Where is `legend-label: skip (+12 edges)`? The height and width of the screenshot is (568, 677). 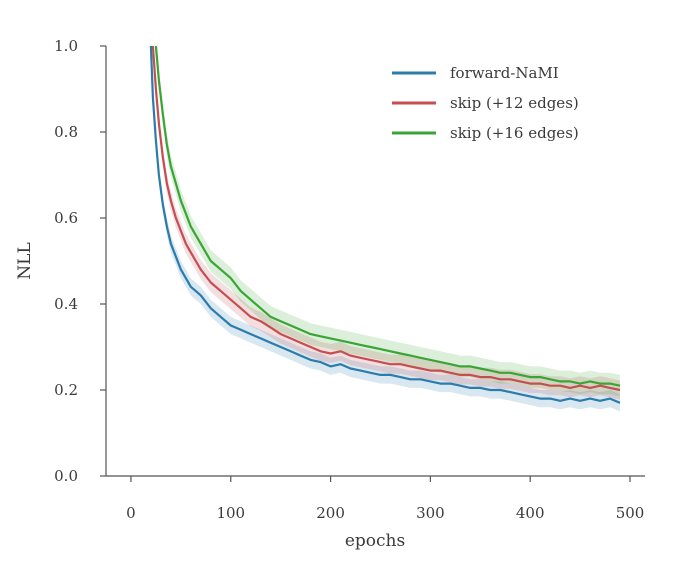 legend-label: skip (+12 edges) is located at coordinates (514, 103).